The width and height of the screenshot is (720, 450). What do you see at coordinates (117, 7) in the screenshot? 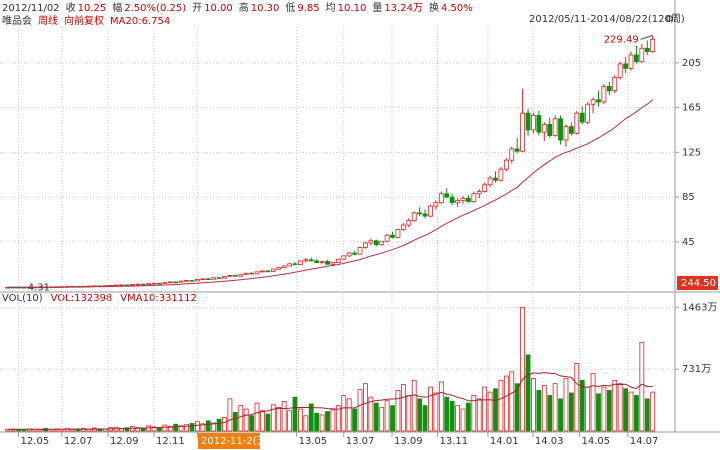
I see `quote-text: 幅` at bounding box center [117, 7].